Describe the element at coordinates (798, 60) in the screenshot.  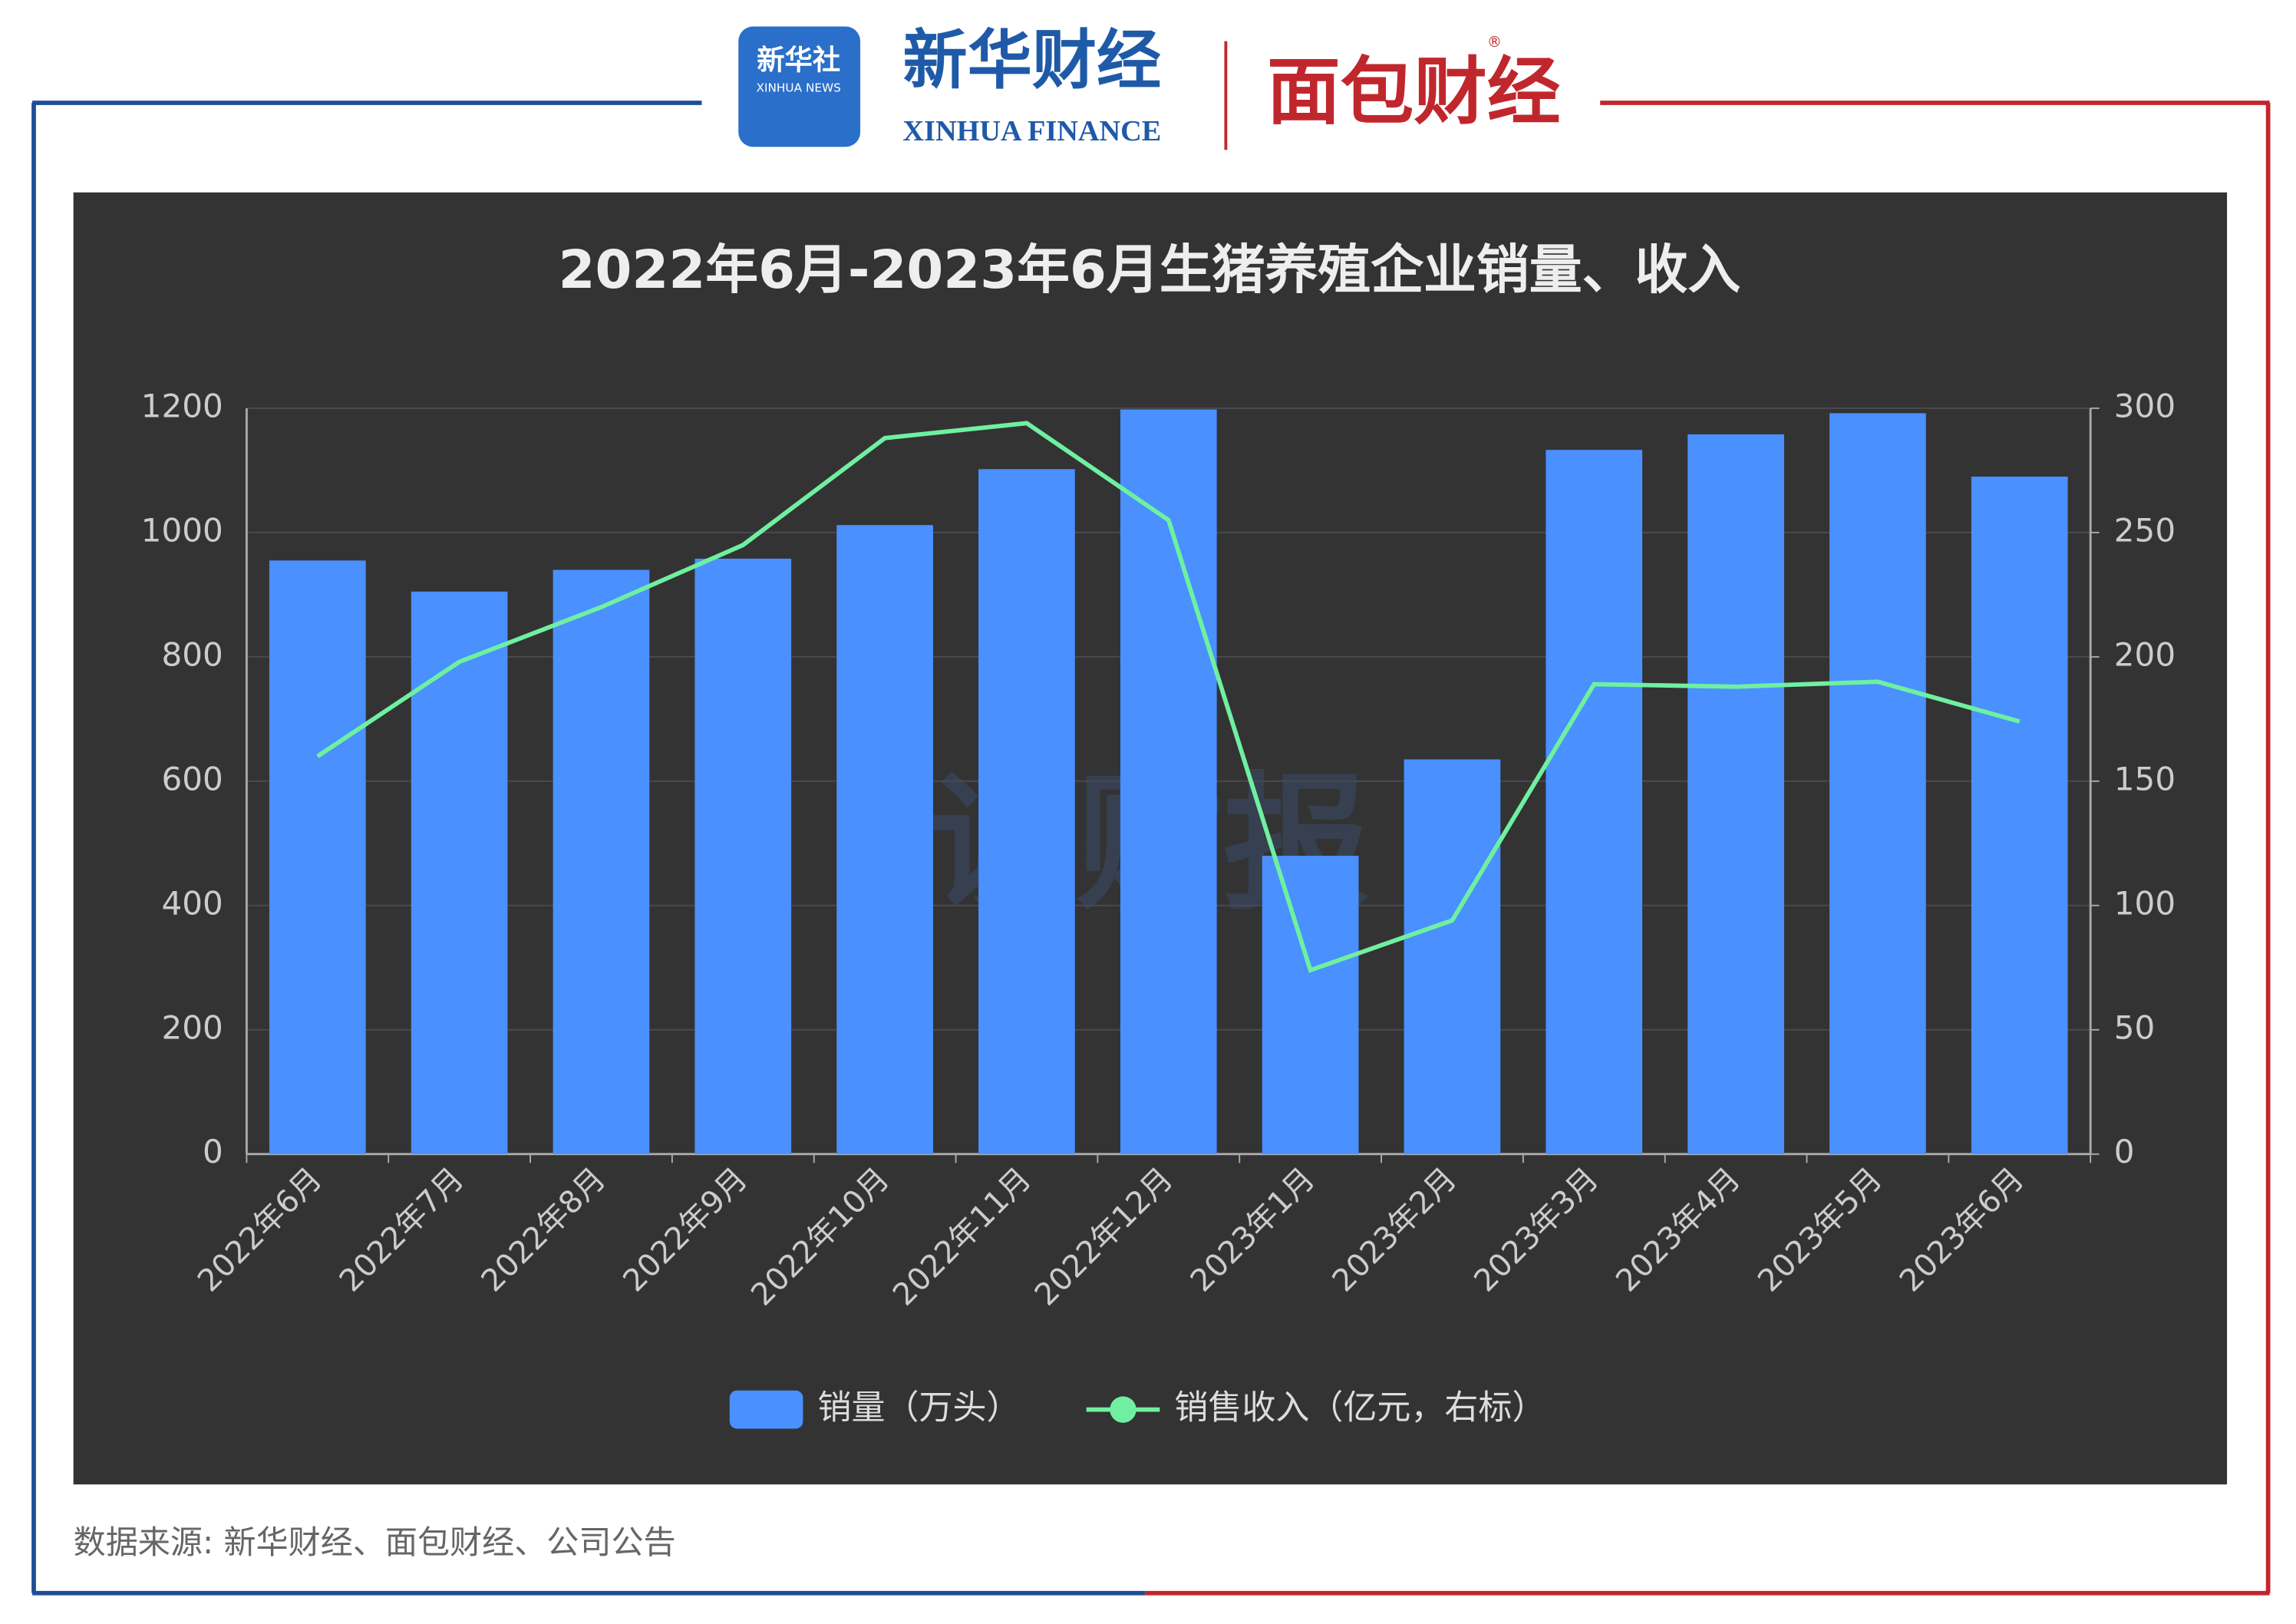
I see `logo1-text: 新华社` at that location.